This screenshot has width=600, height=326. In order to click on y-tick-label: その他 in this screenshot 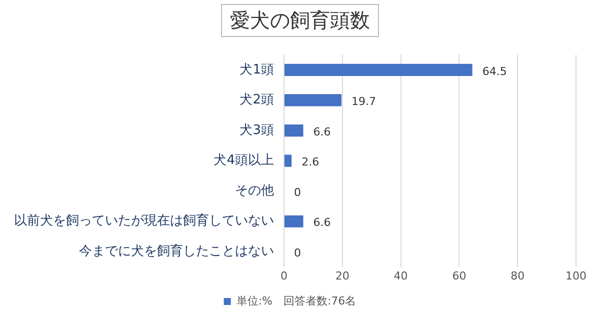, I will do `click(254, 190)`.